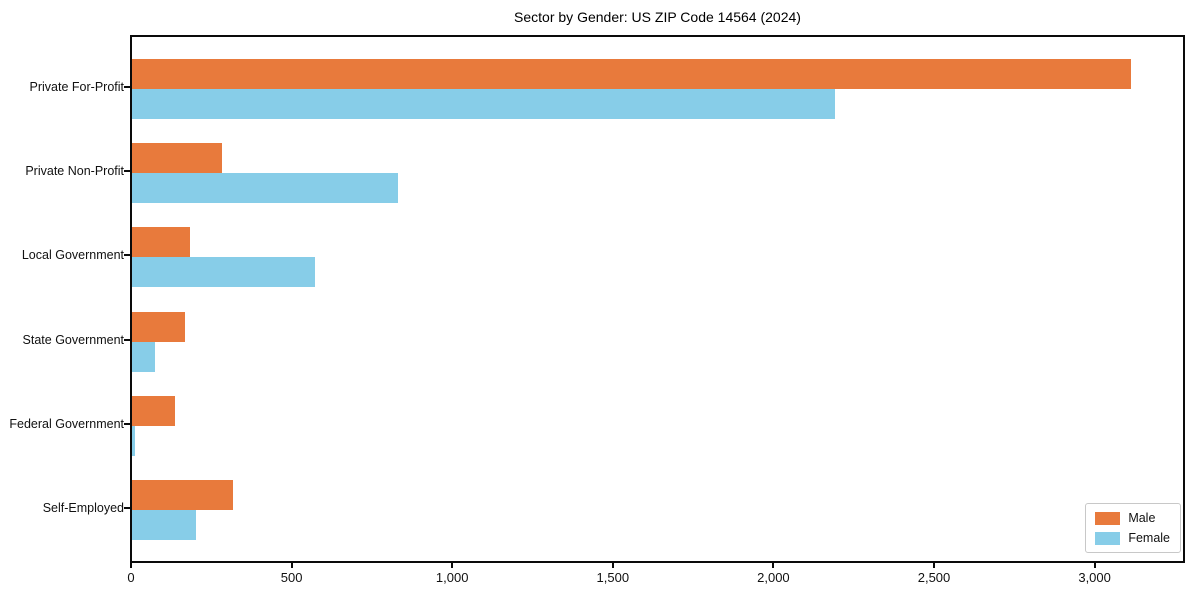  Describe the element at coordinates (131, 577) in the screenshot. I see `x-tick-label: 0` at that location.